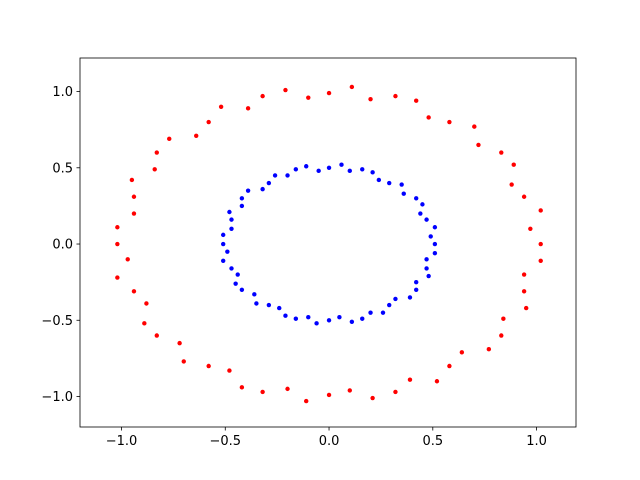 This screenshot has width=640, height=480. Describe the element at coordinates (329, 441) in the screenshot. I see `x-tick-label: 0.0` at that location.